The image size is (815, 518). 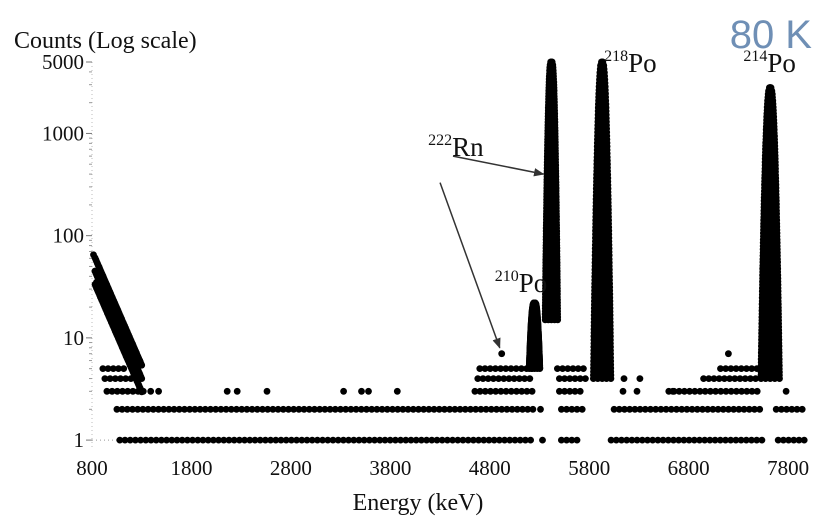 I want to click on peak-label-mass-number: 210, so click(x=507, y=276).